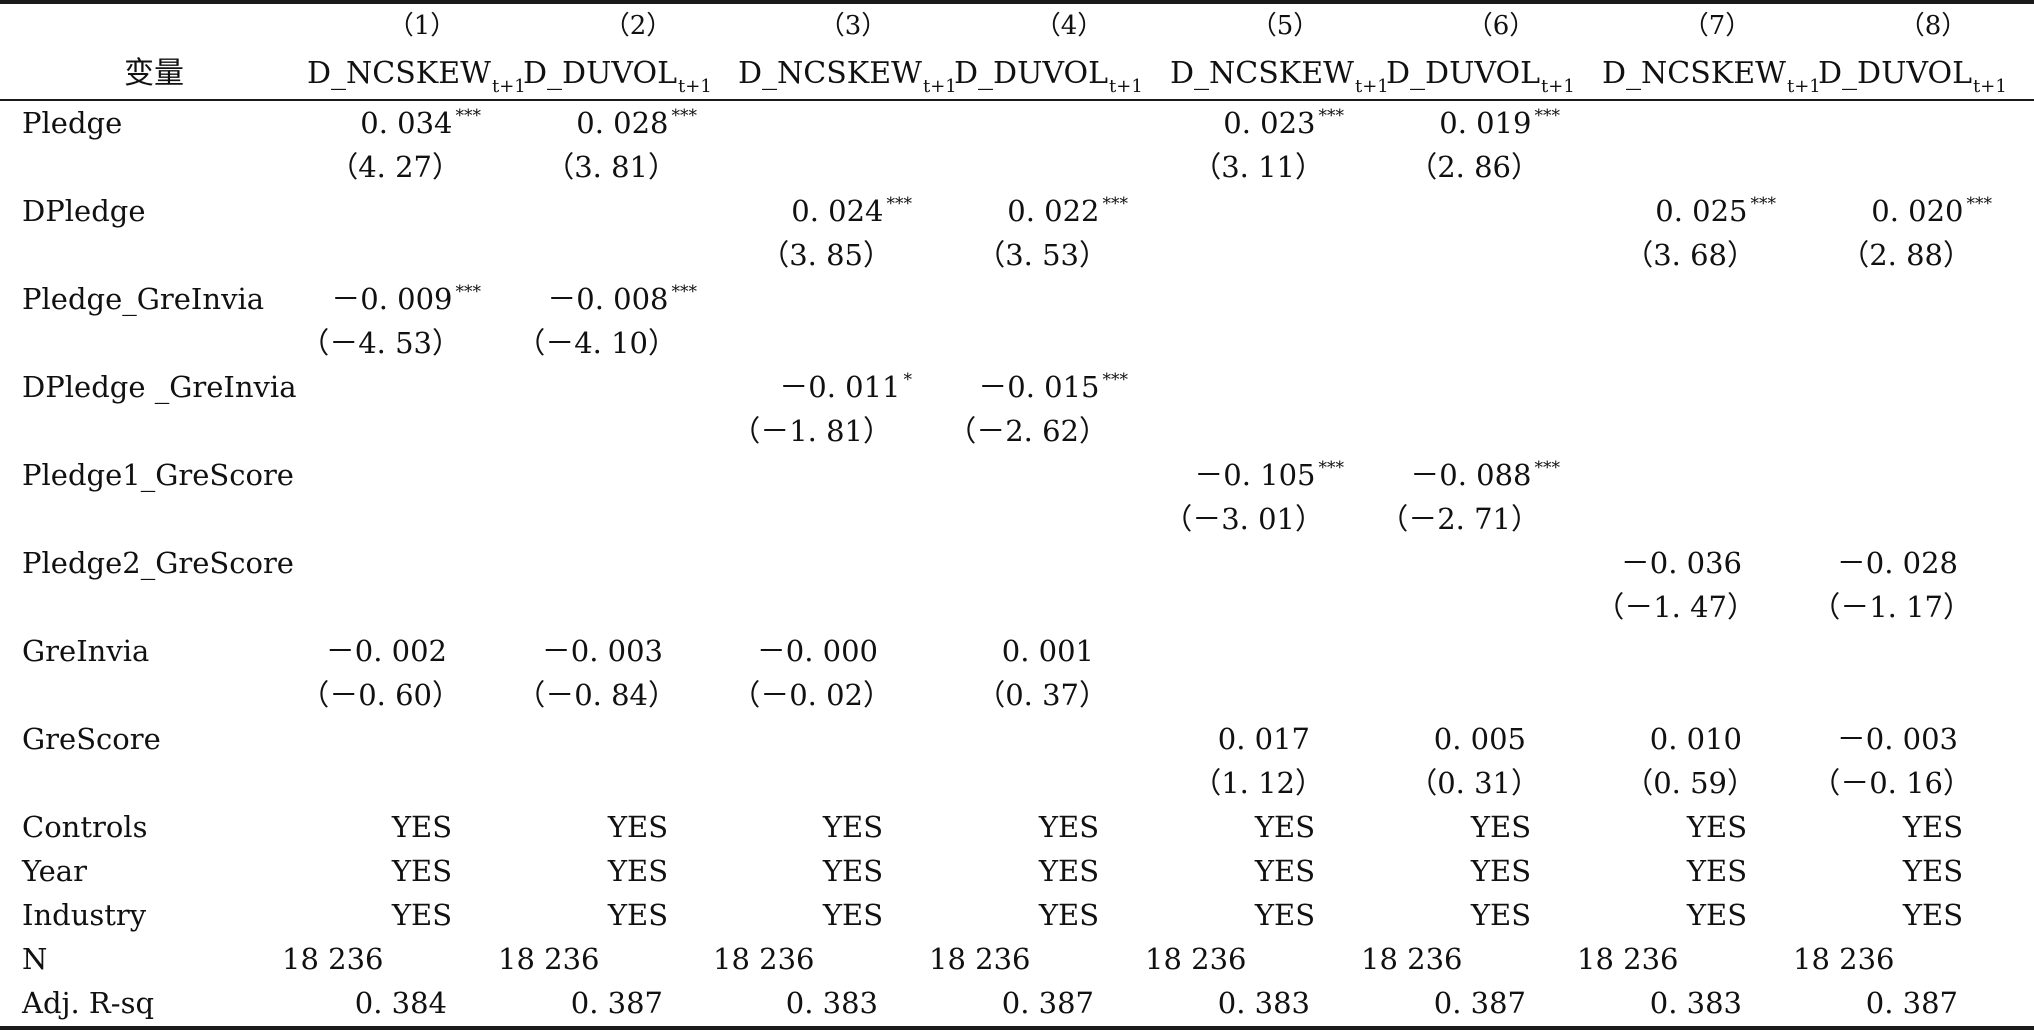 The image size is (2034, 1031). I want to click on coefficient-cell: 0. 019 ***, so click(1499, 125).